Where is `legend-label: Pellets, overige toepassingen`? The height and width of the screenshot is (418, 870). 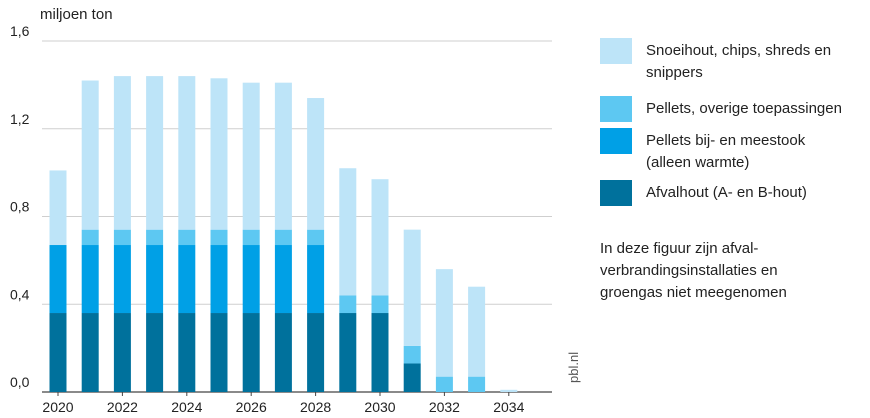 legend-label: Pellets, overige toepassingen is located at coordinates (744, 108).